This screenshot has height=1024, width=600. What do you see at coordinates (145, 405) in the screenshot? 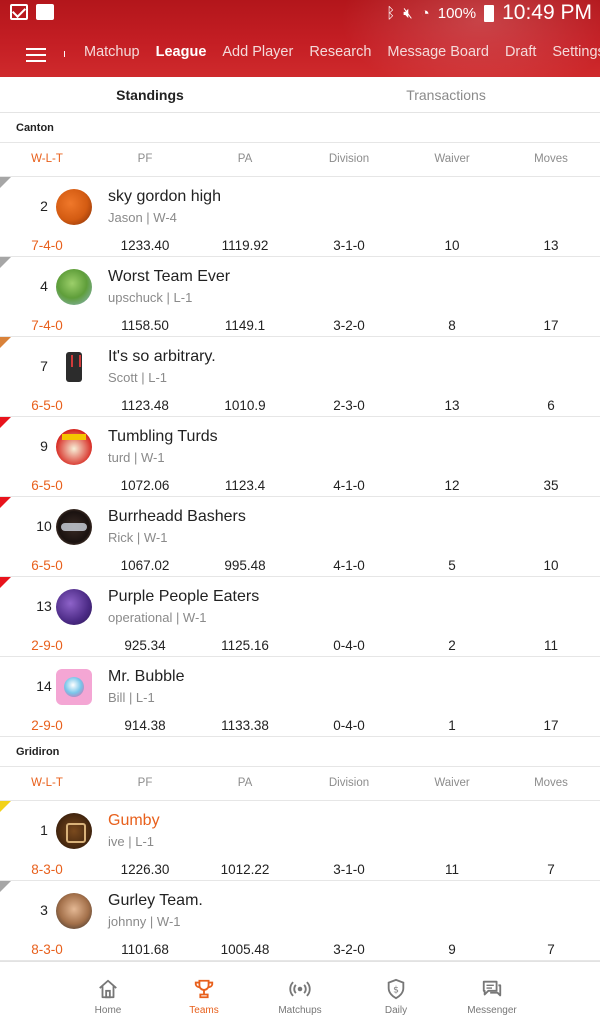
I see `stat-pf: 1123.48` at bounding box center [145, 405].